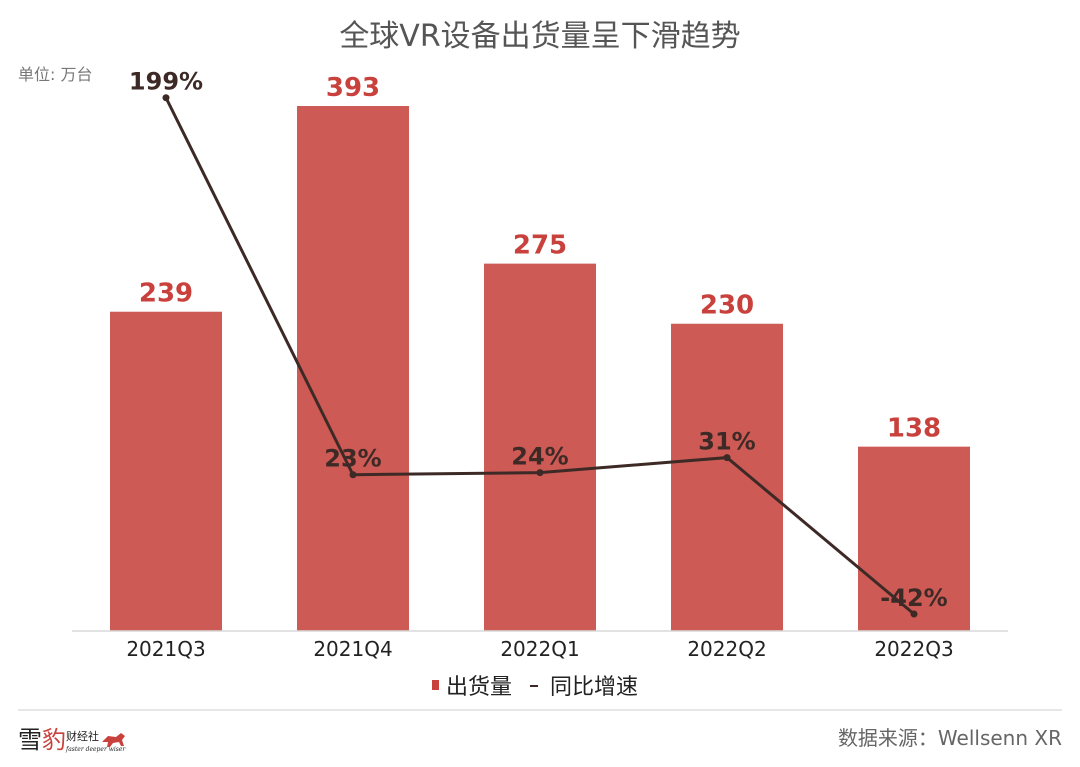 The width and height of the screenshot is (1080, 767). What do you see at coordinates (55, 74) in the screenshot?
I see `unit-label: 单位: 万台` at bounding box center [55, 74].